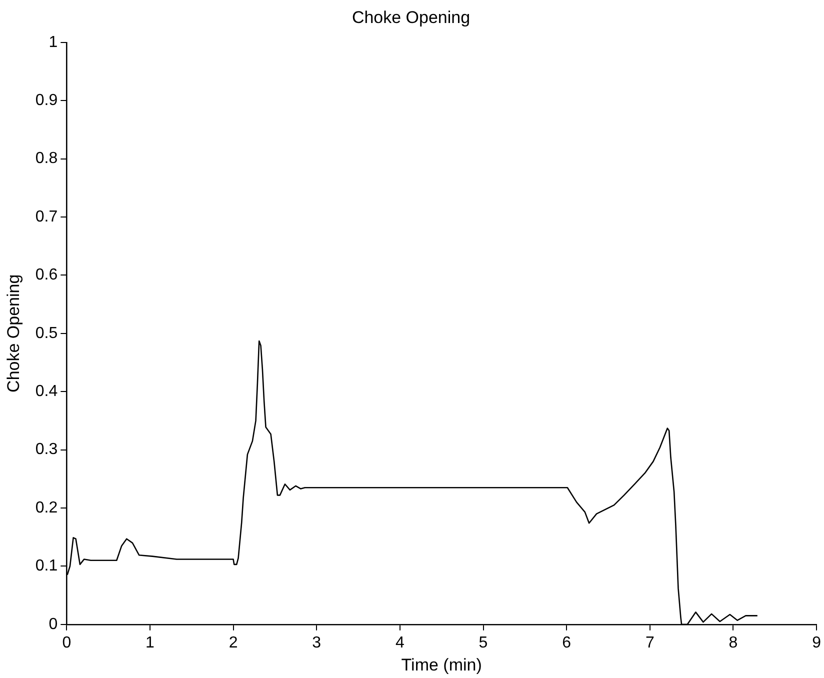  I want to click on y-tick-label: 0.8, so click(46, 159).